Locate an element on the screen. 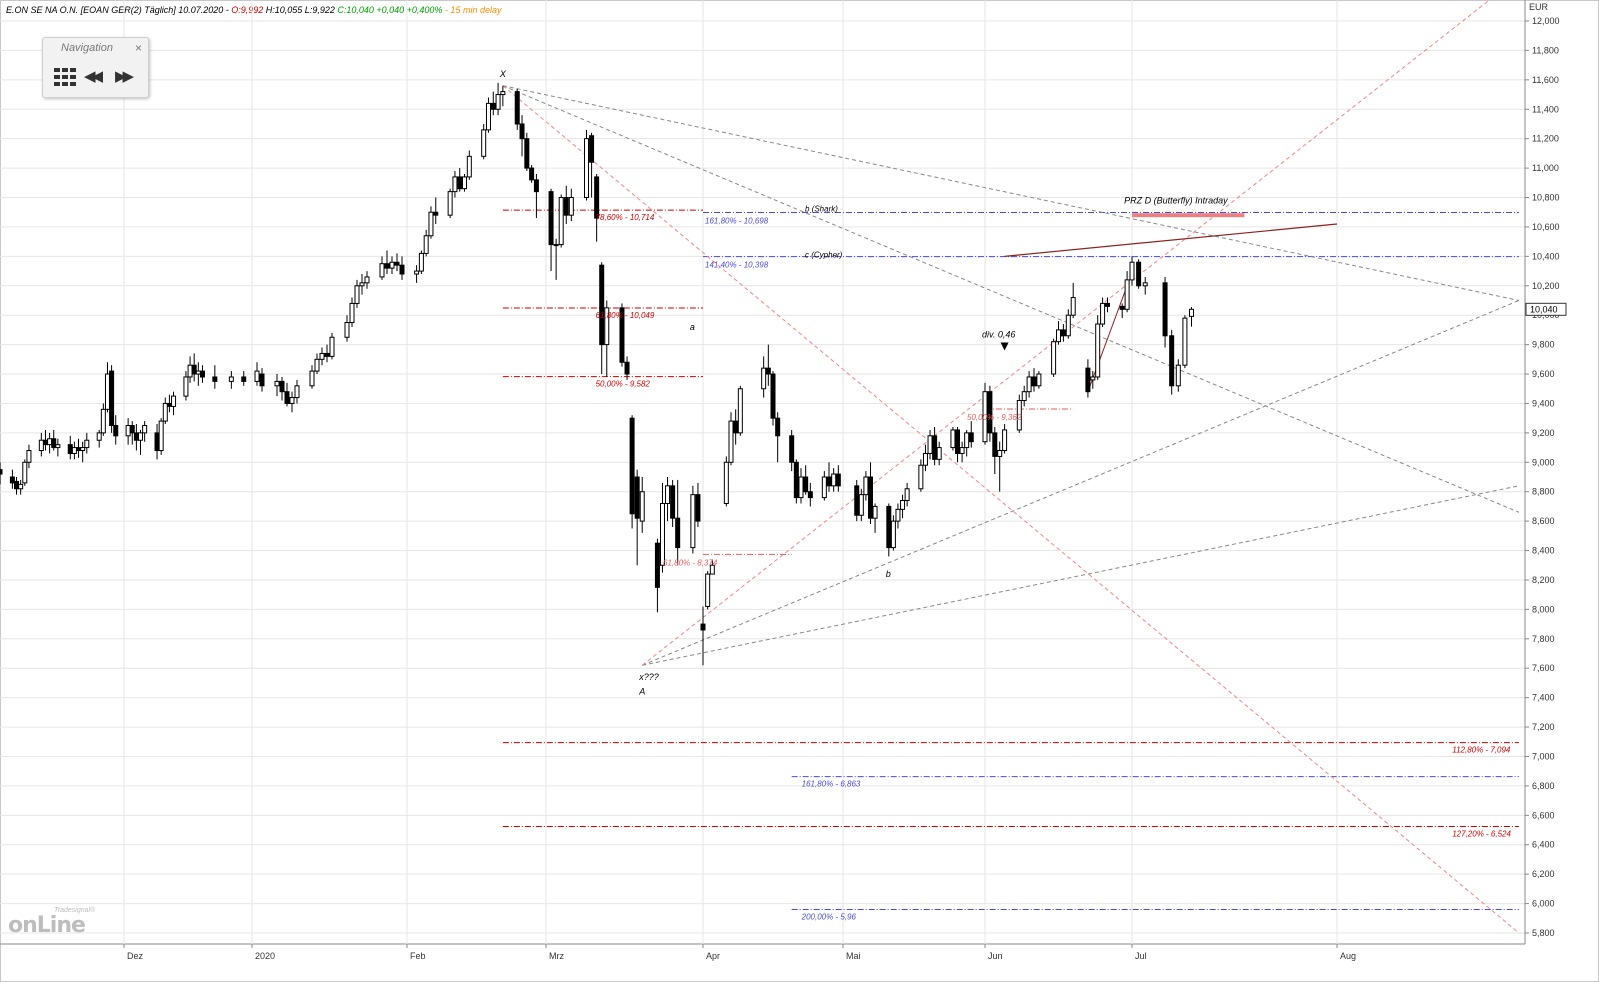  y-tick-label: 6,000 is located at coordinates (1543, 904).